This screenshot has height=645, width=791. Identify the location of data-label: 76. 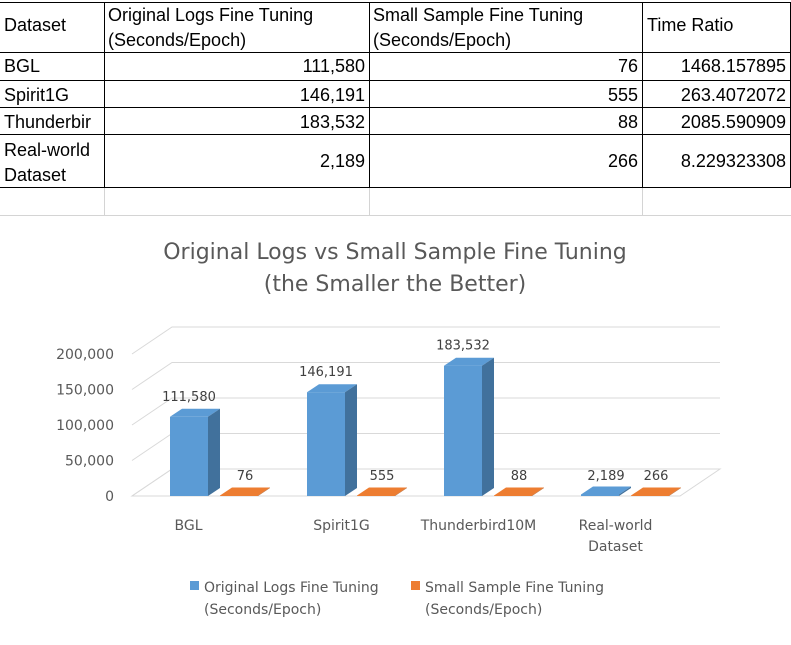
(245, 476).